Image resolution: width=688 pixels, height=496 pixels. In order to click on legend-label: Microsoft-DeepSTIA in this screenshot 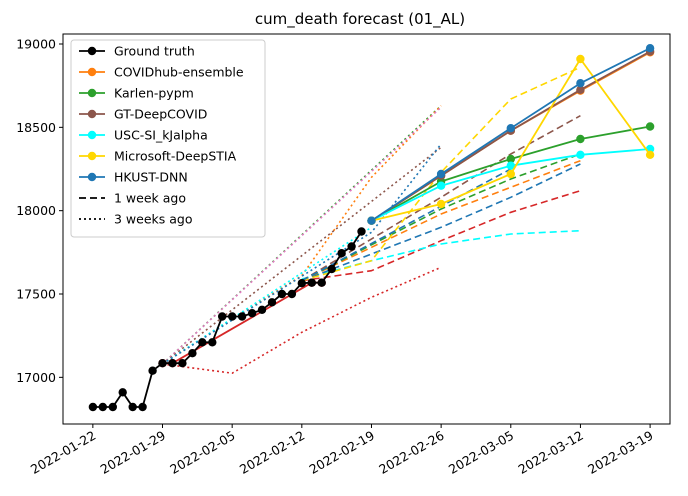, I will do `click(175, 156)`.